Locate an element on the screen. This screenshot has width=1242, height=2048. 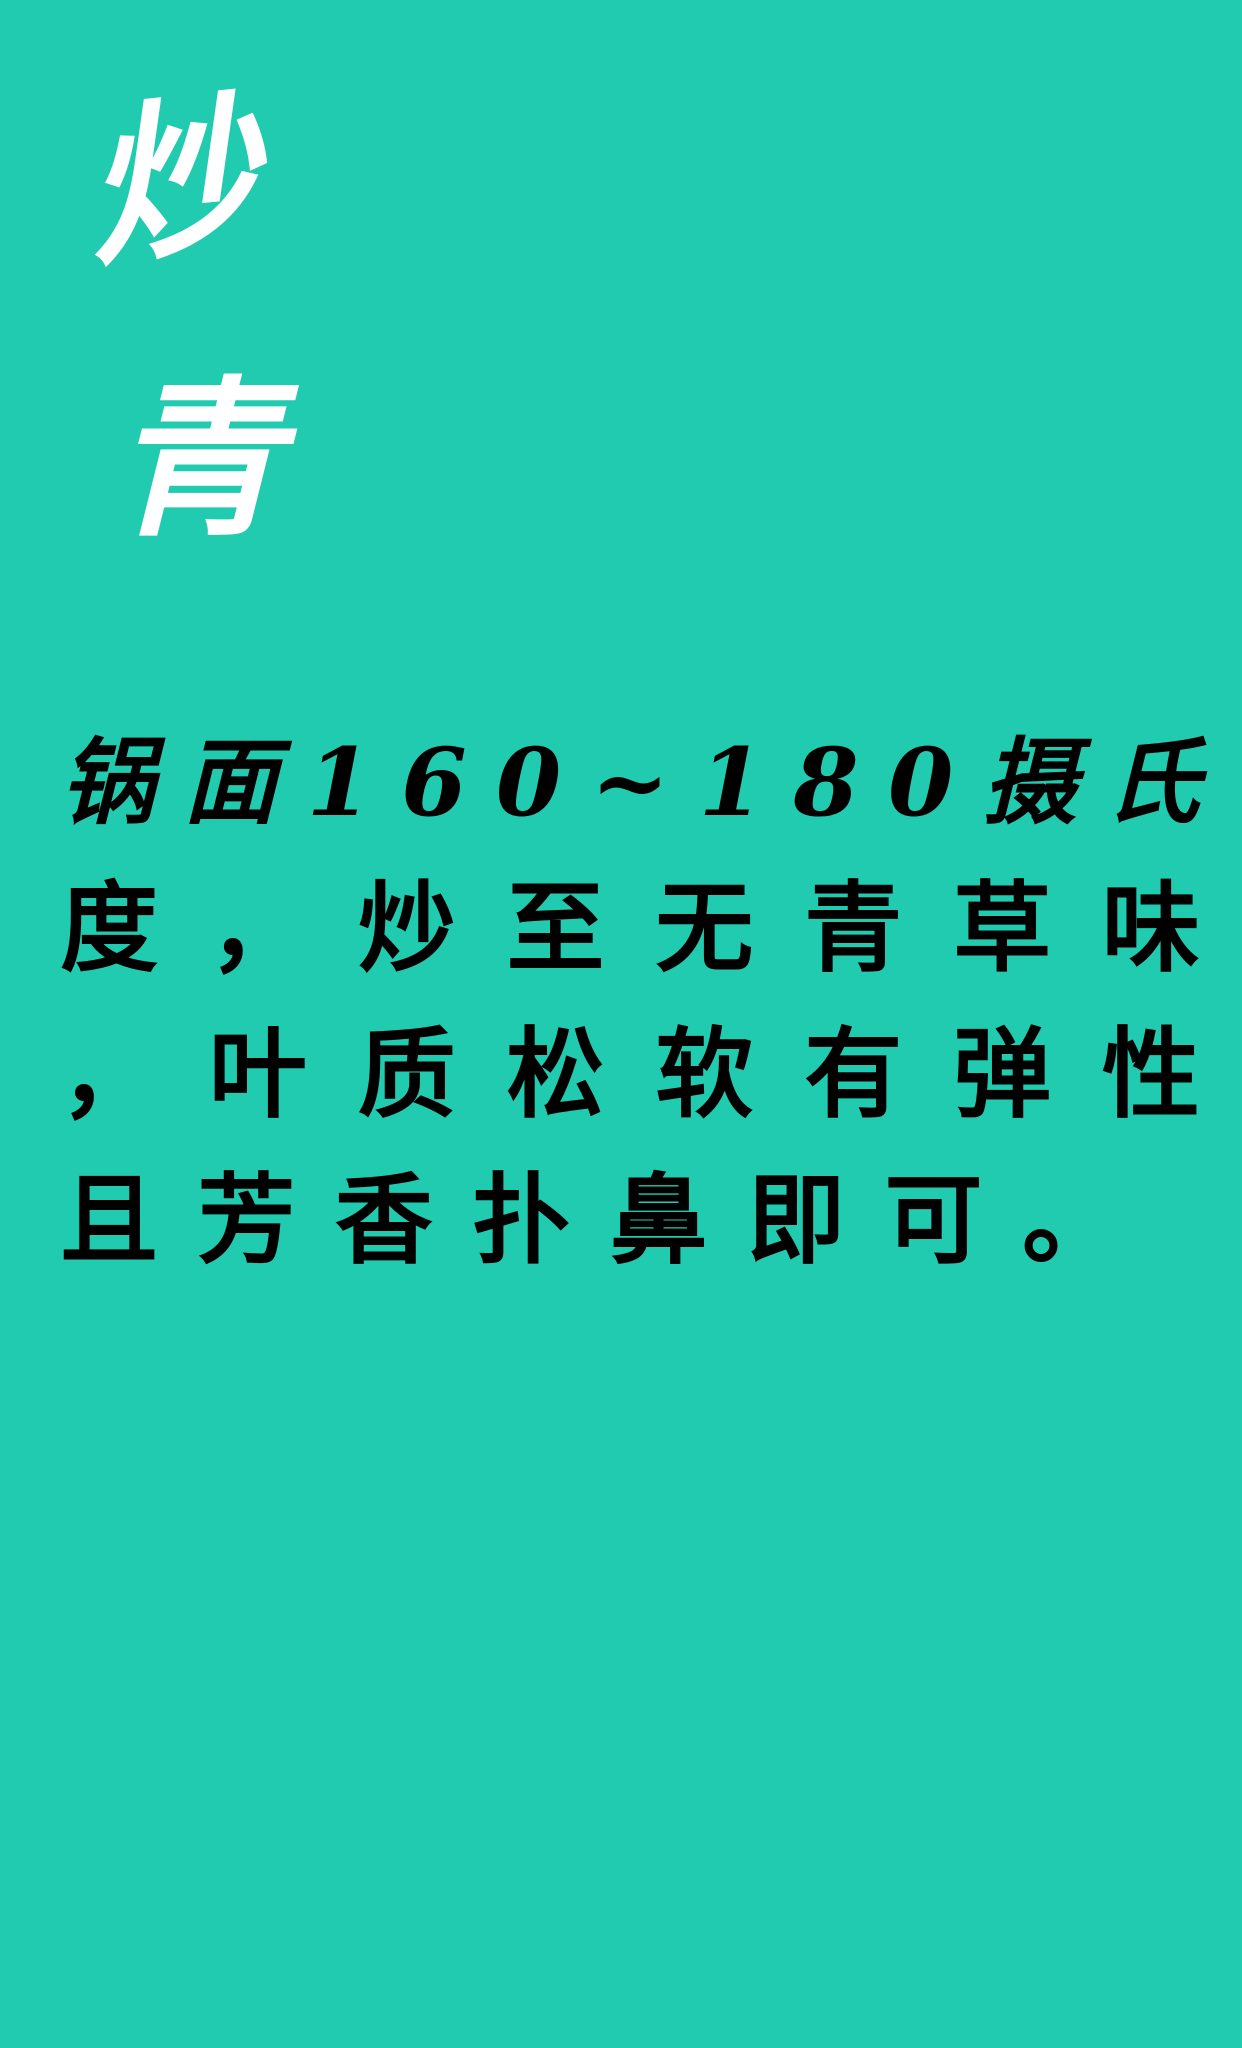
body-char: 氏 is located at coordinates (1152, 783).